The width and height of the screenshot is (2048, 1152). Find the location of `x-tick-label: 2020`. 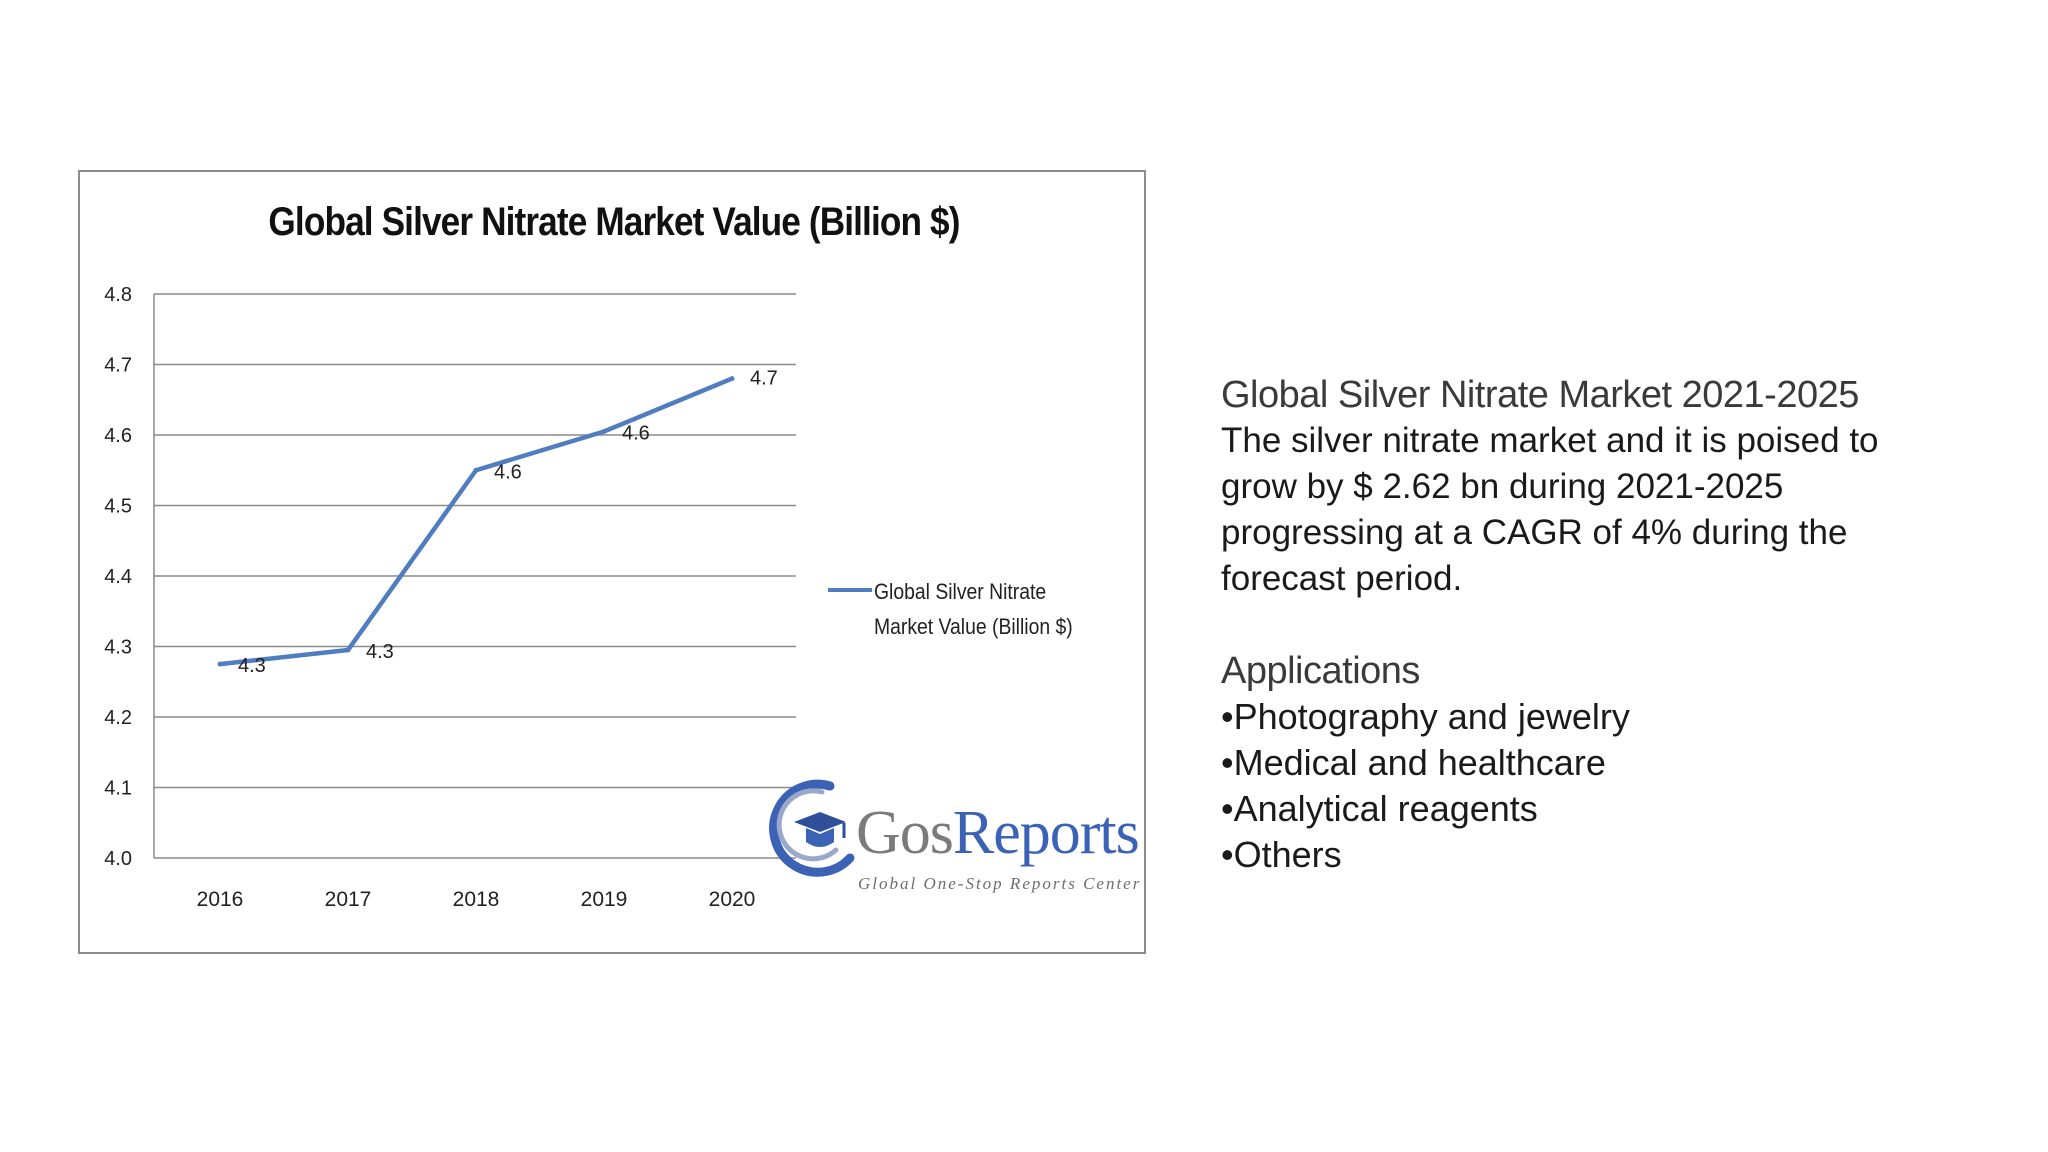

x-tick-label: 2020 is located at coordinates (732, 899).